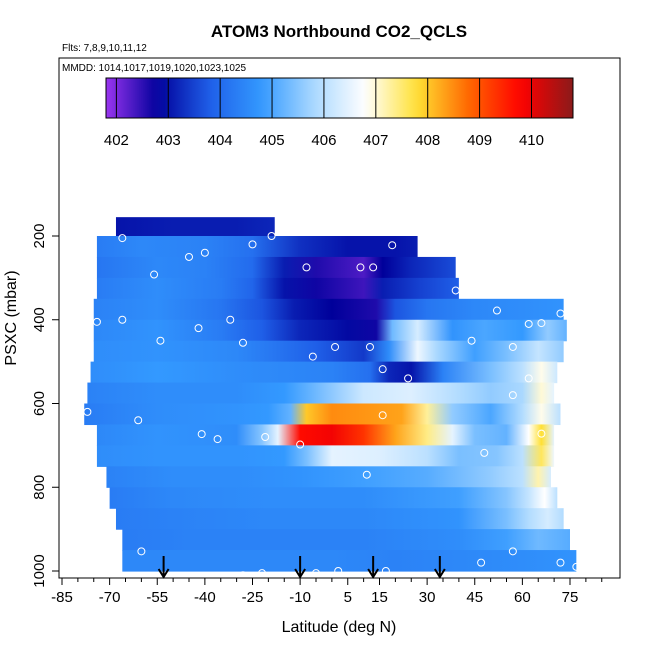  I want to click on x-tick-label: 5, so click(348, 597).